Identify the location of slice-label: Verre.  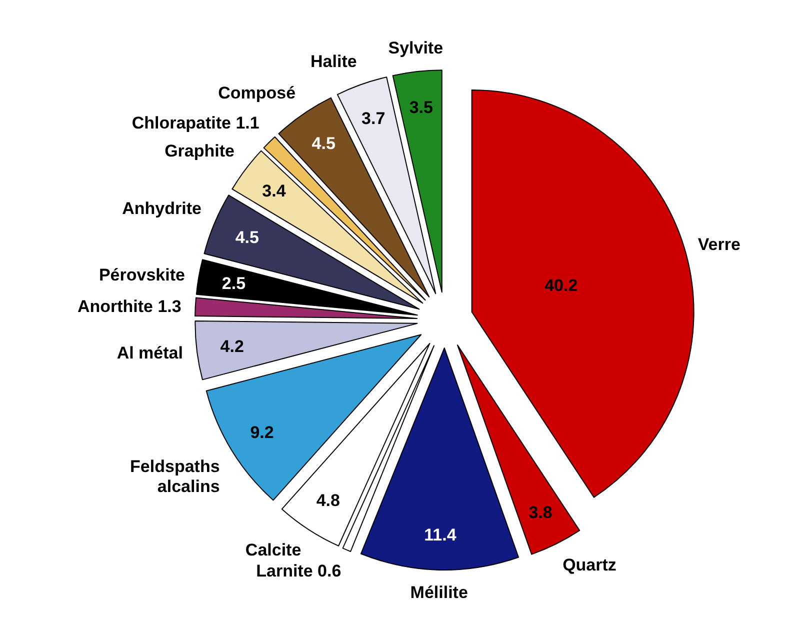
(719, 244).